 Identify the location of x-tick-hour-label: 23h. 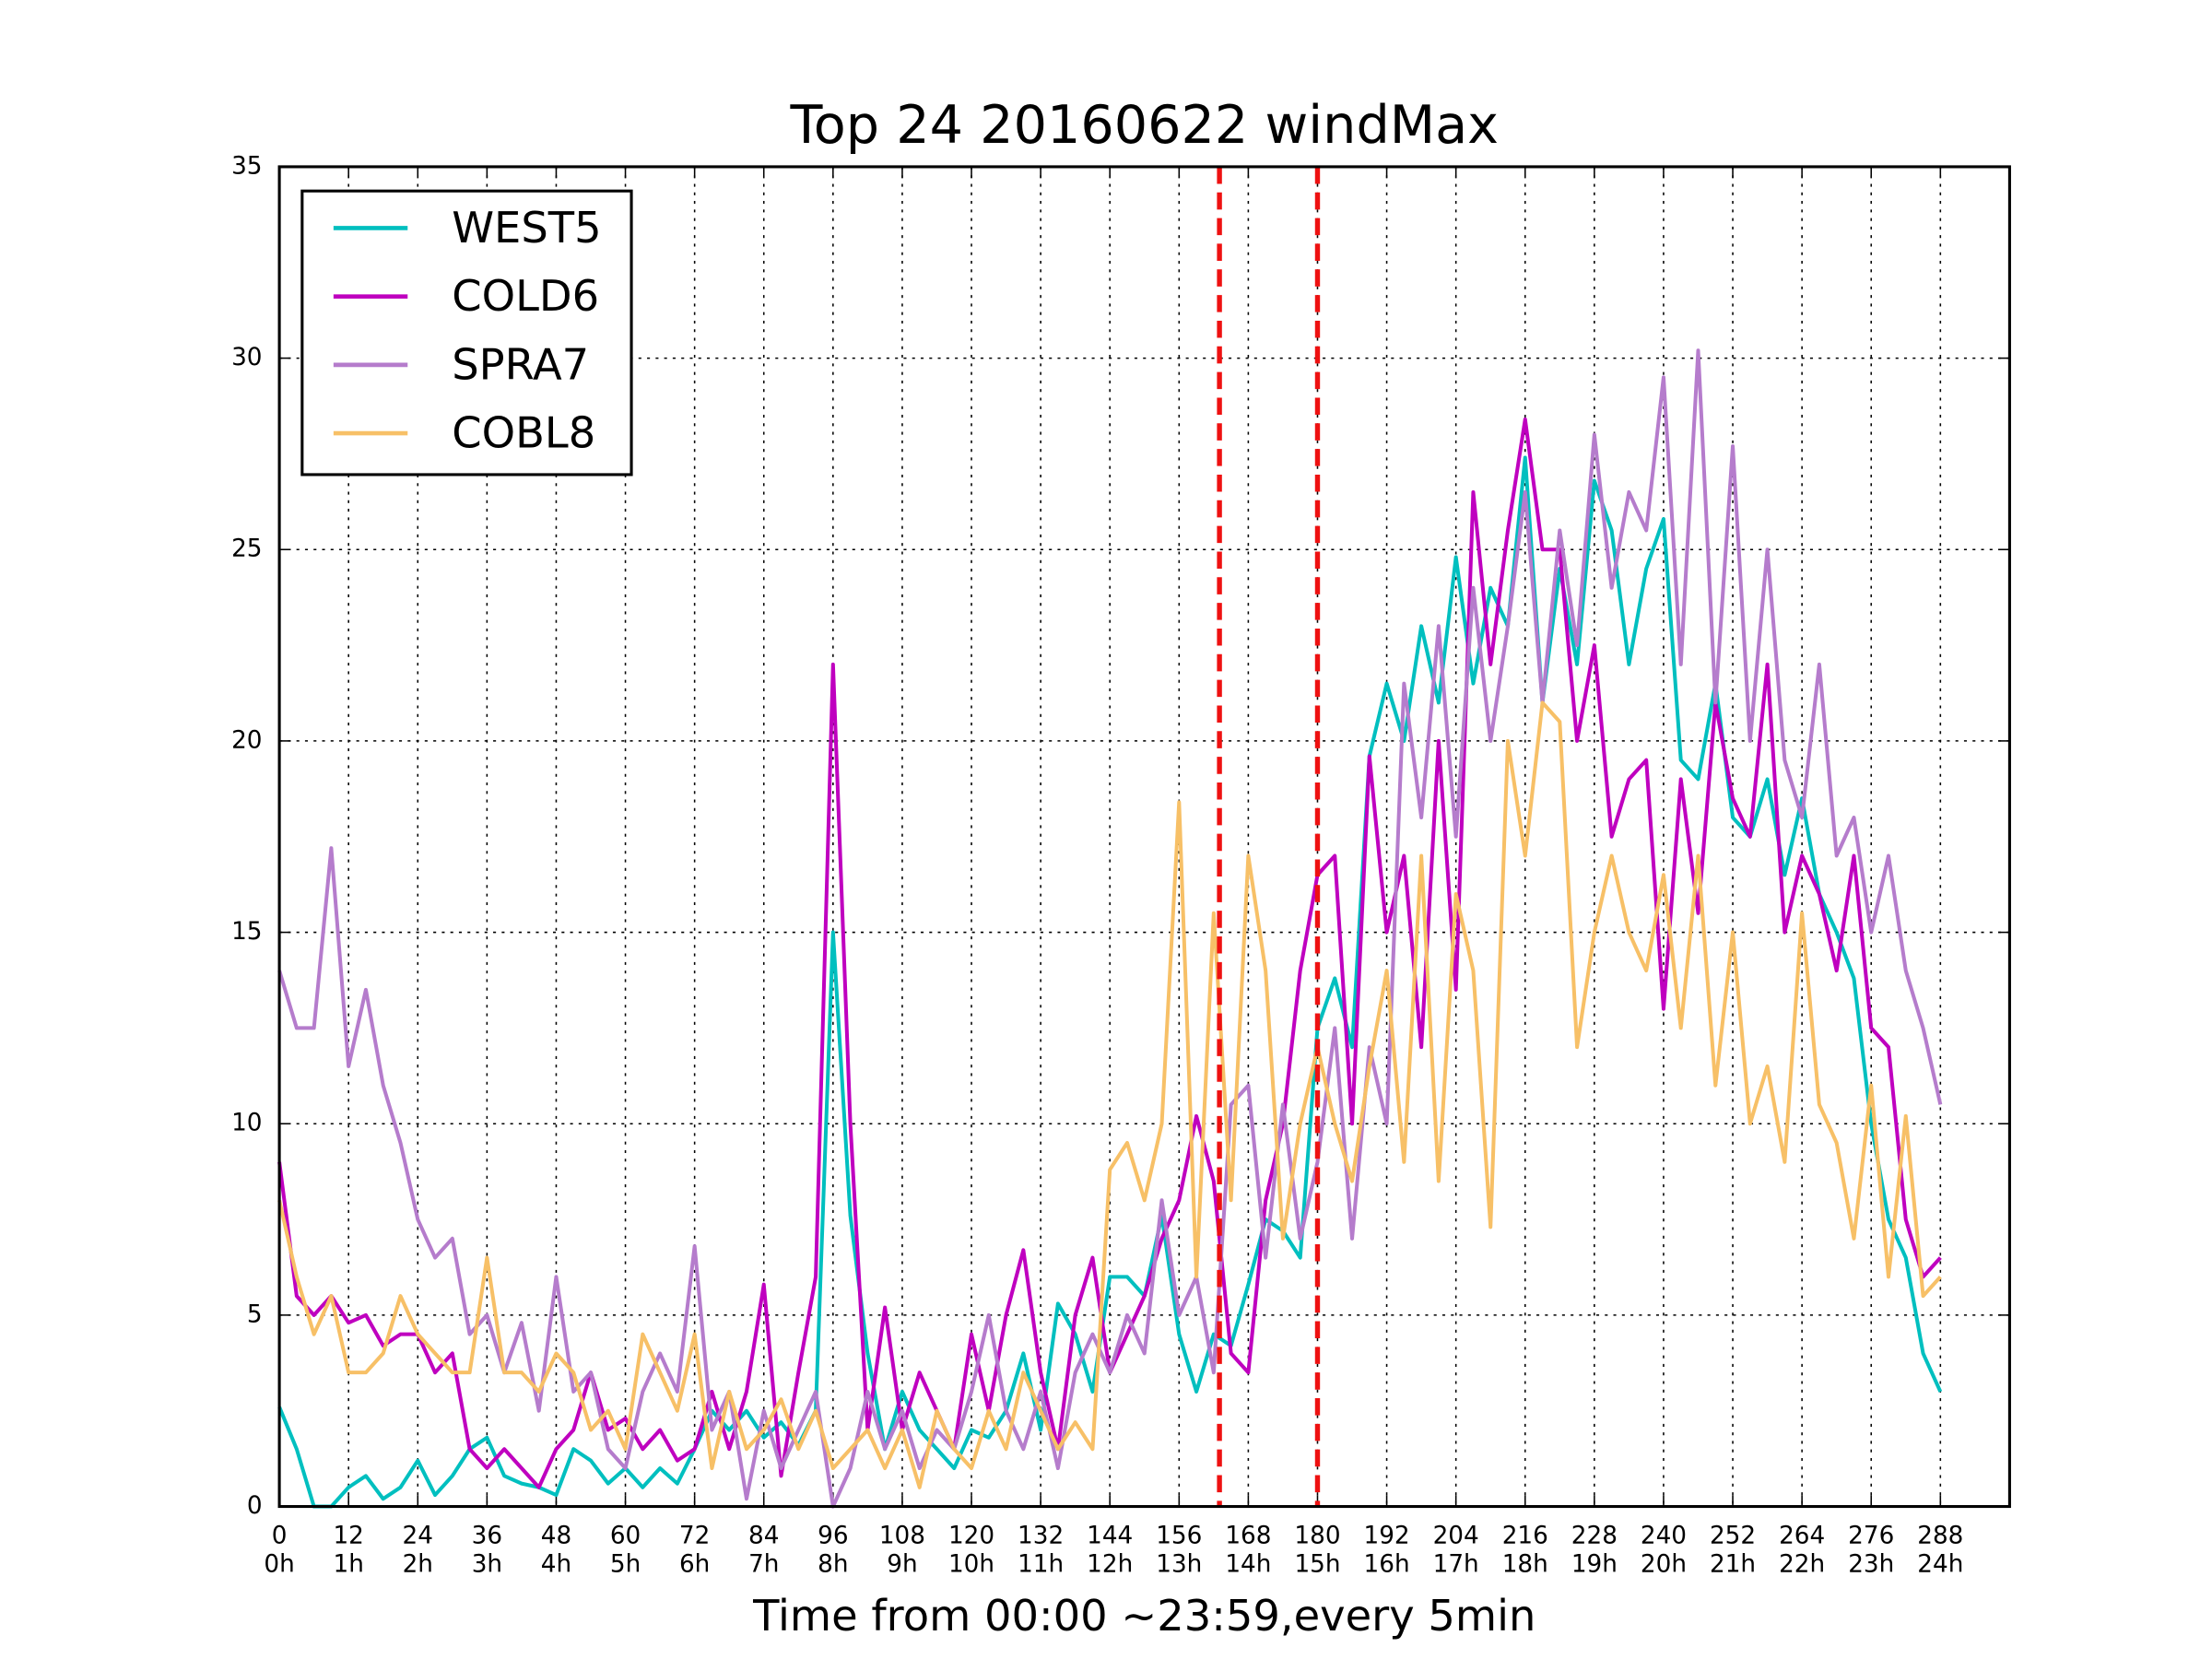
(1871, 1564).